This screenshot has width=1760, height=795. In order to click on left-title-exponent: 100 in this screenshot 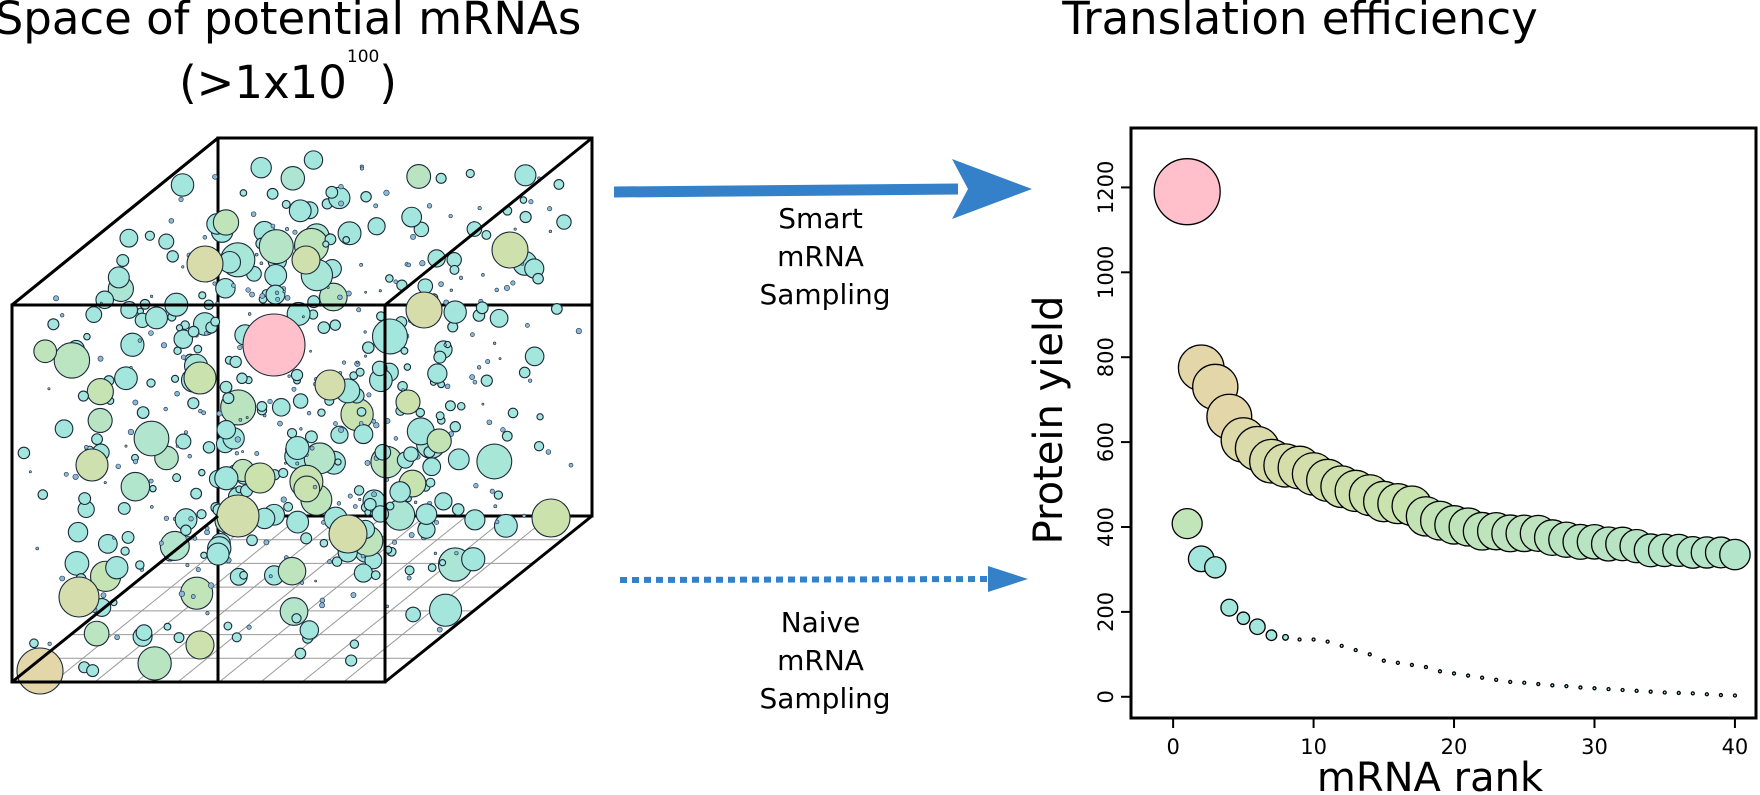, I will do `click(363, 57)`.